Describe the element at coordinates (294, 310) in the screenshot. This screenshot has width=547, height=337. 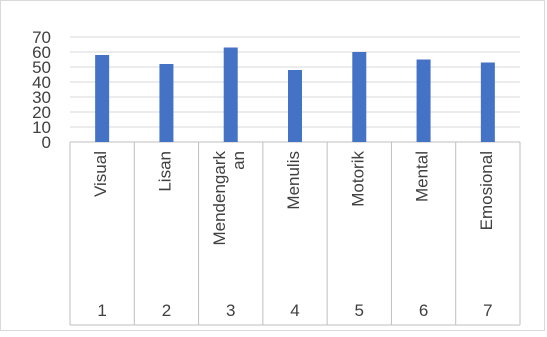
I see `category-number: 4` at that location.